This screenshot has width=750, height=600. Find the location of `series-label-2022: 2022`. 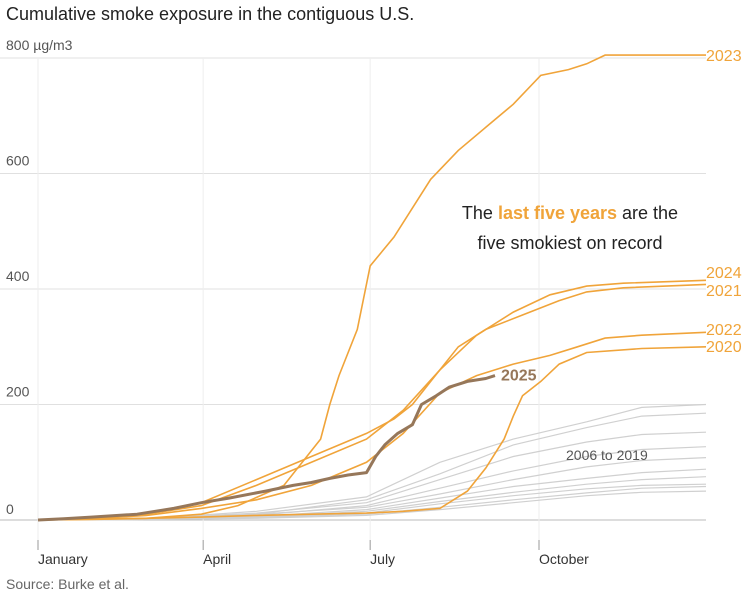

series-label-2022: 2022 is located at coordinates (724, 330).